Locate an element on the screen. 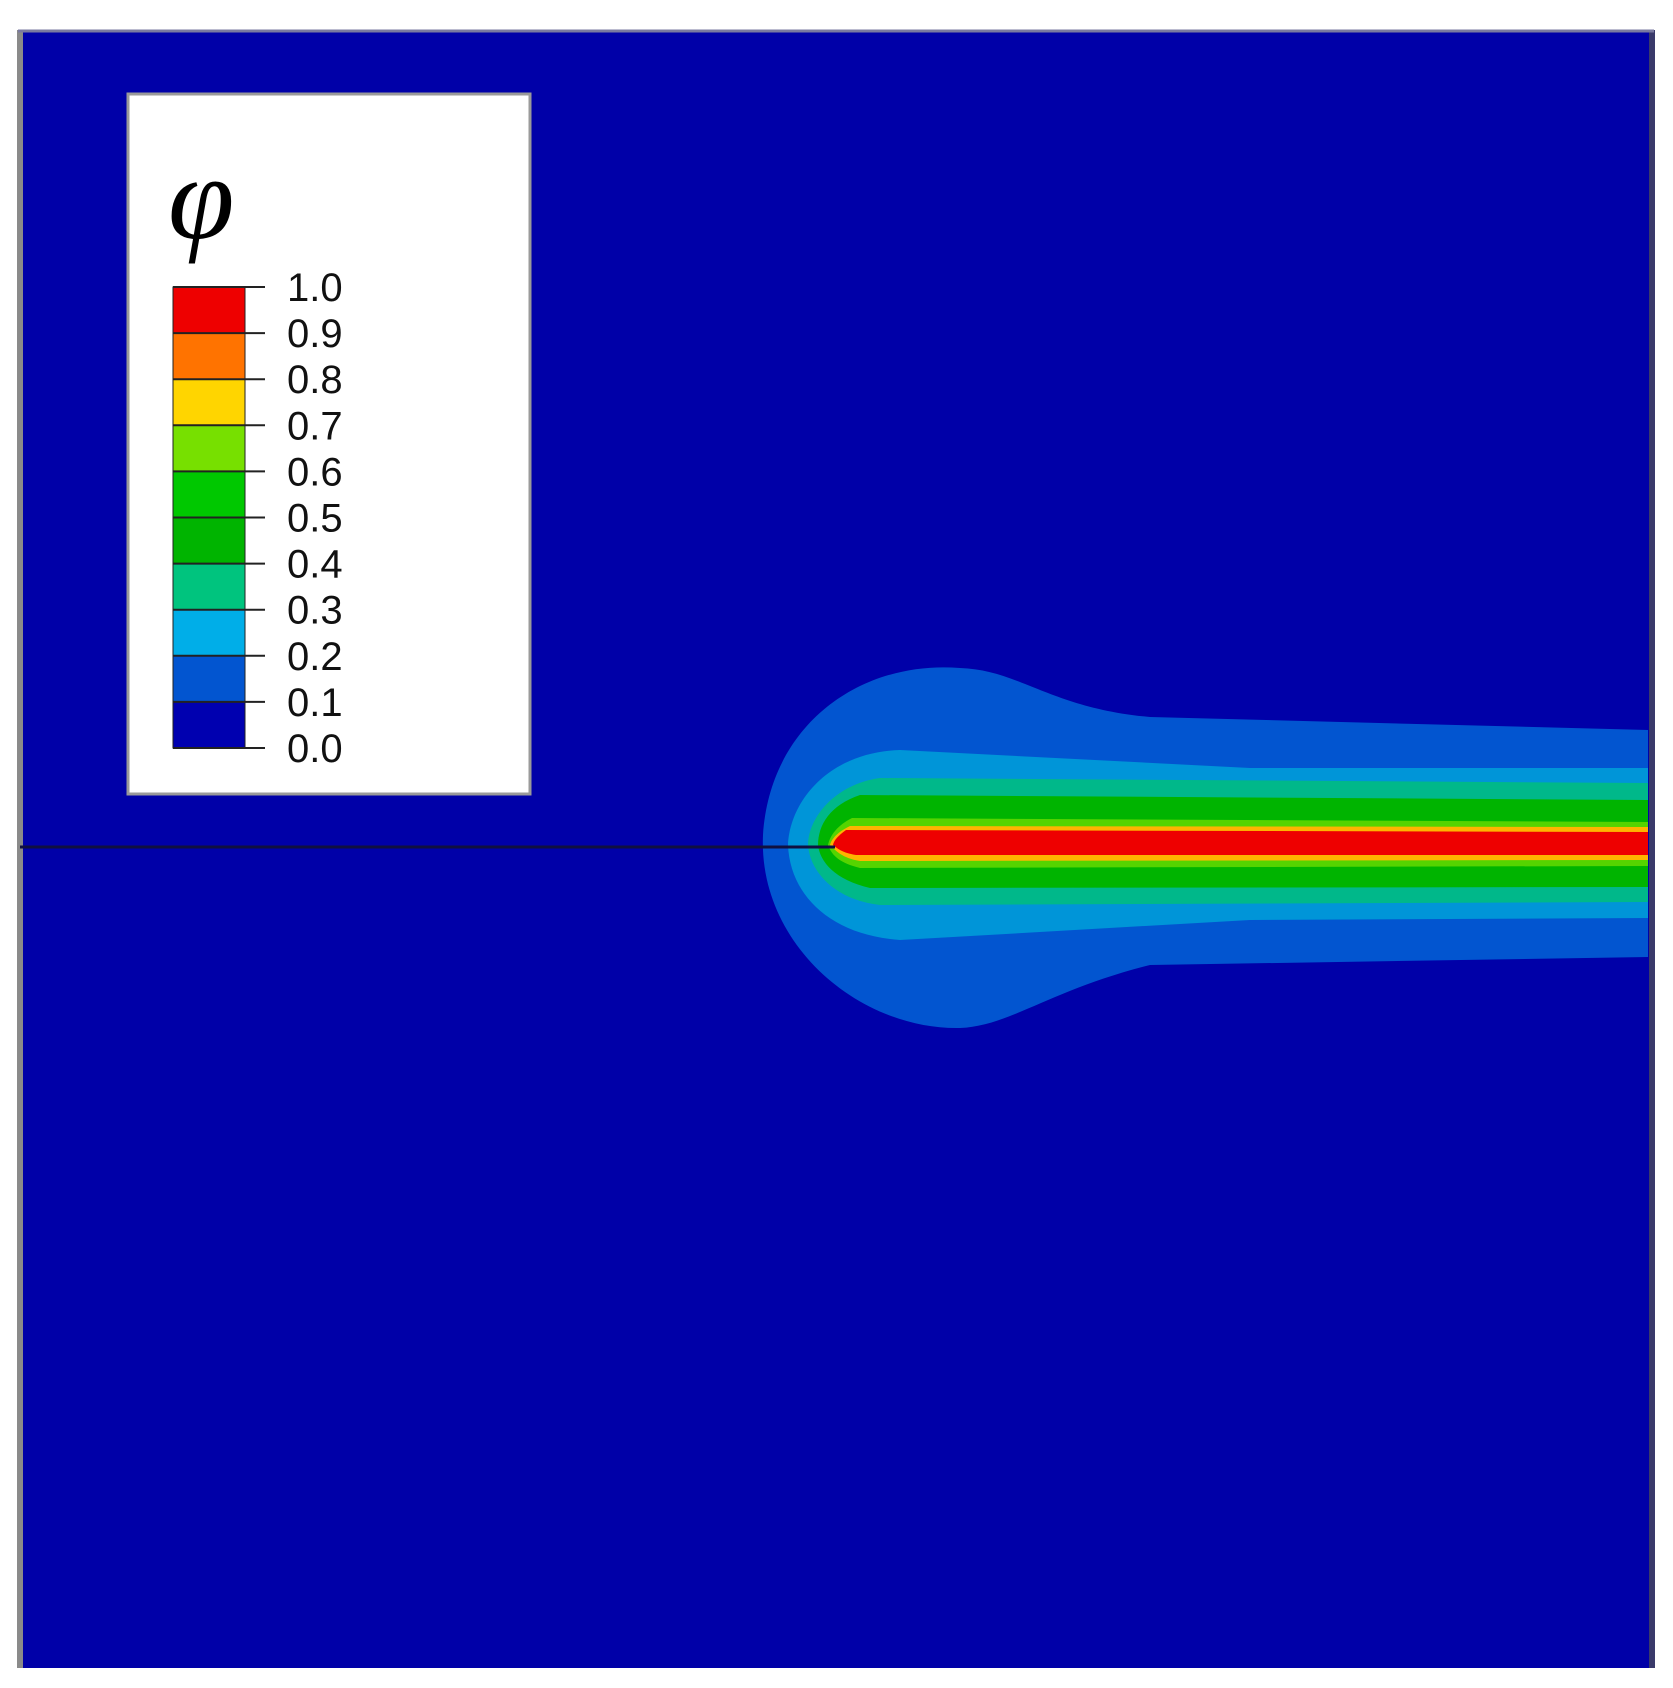  colorbar-tick-label-8: 0.2 is located at coordinates (315, 657).